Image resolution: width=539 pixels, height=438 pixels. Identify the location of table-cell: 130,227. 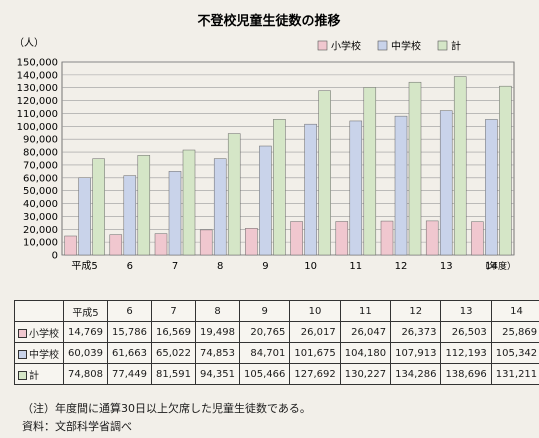
(365, 374).